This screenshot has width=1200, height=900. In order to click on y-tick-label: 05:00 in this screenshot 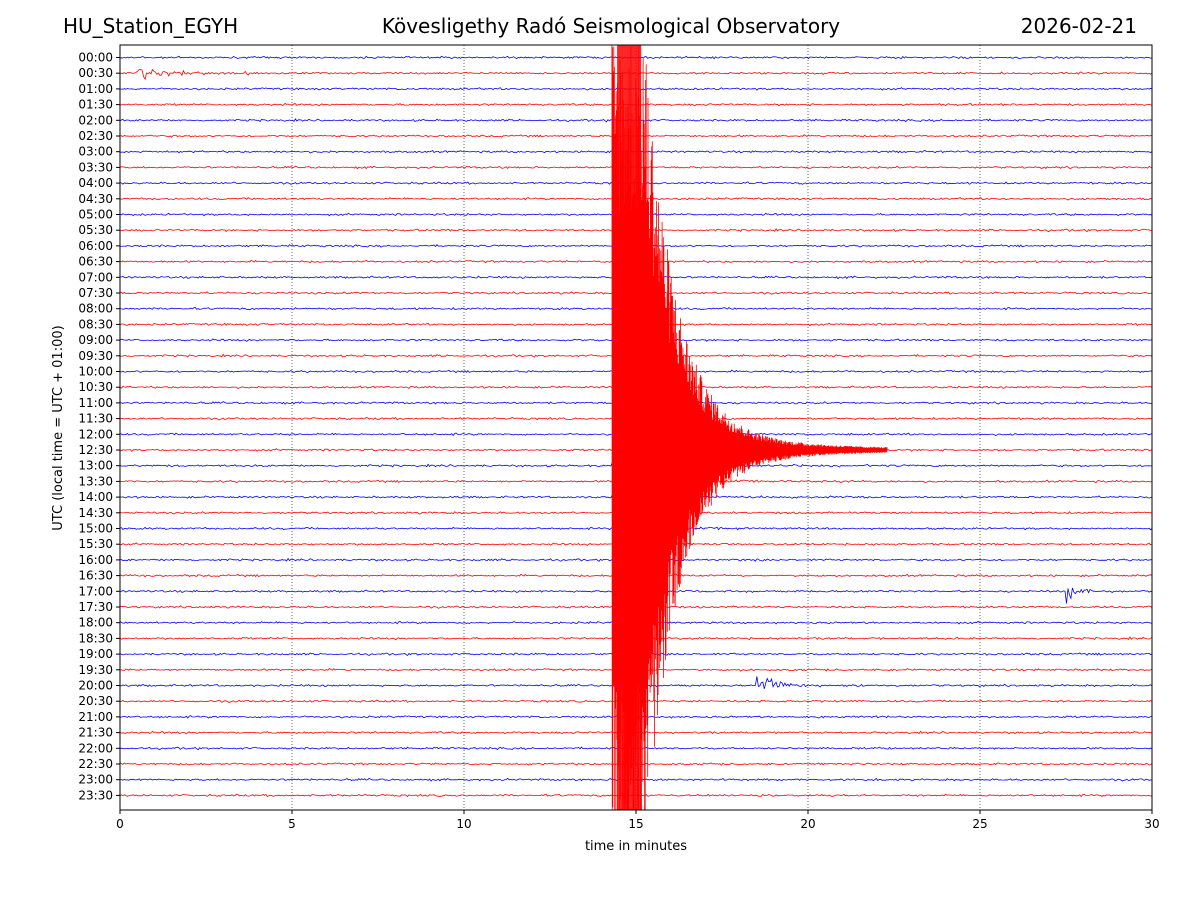, I will do `click(95, 215)`.